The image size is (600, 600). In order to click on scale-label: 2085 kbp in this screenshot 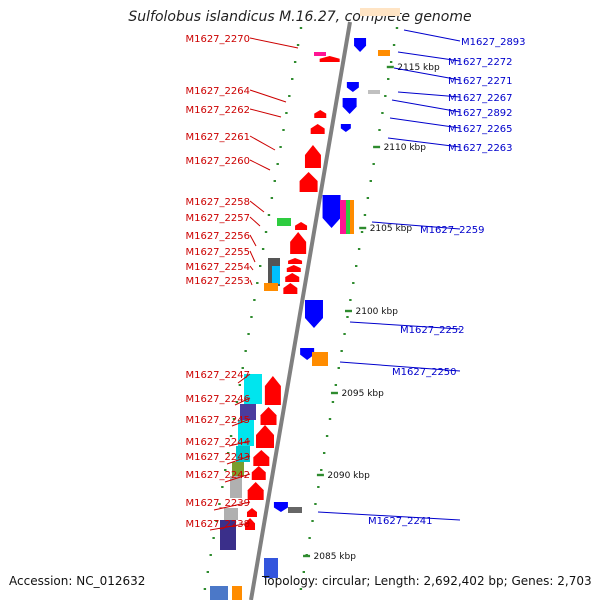, I will do `click(335, 557)`.